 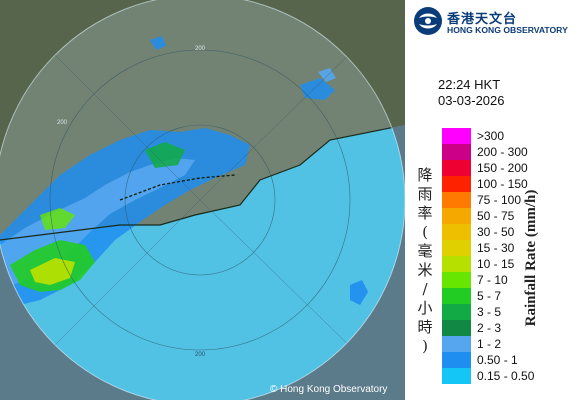 I want to click on legend-label: 5 - 7, so click(x=489, y=296).